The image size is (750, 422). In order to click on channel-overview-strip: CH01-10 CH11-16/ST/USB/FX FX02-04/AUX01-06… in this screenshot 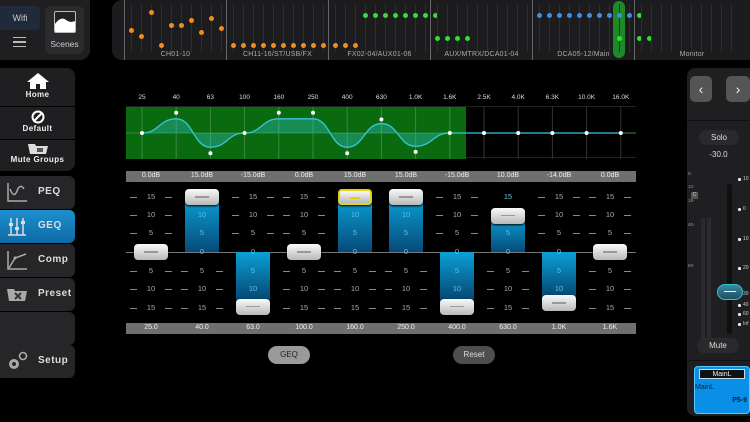, I will do `click(431, 30)`.